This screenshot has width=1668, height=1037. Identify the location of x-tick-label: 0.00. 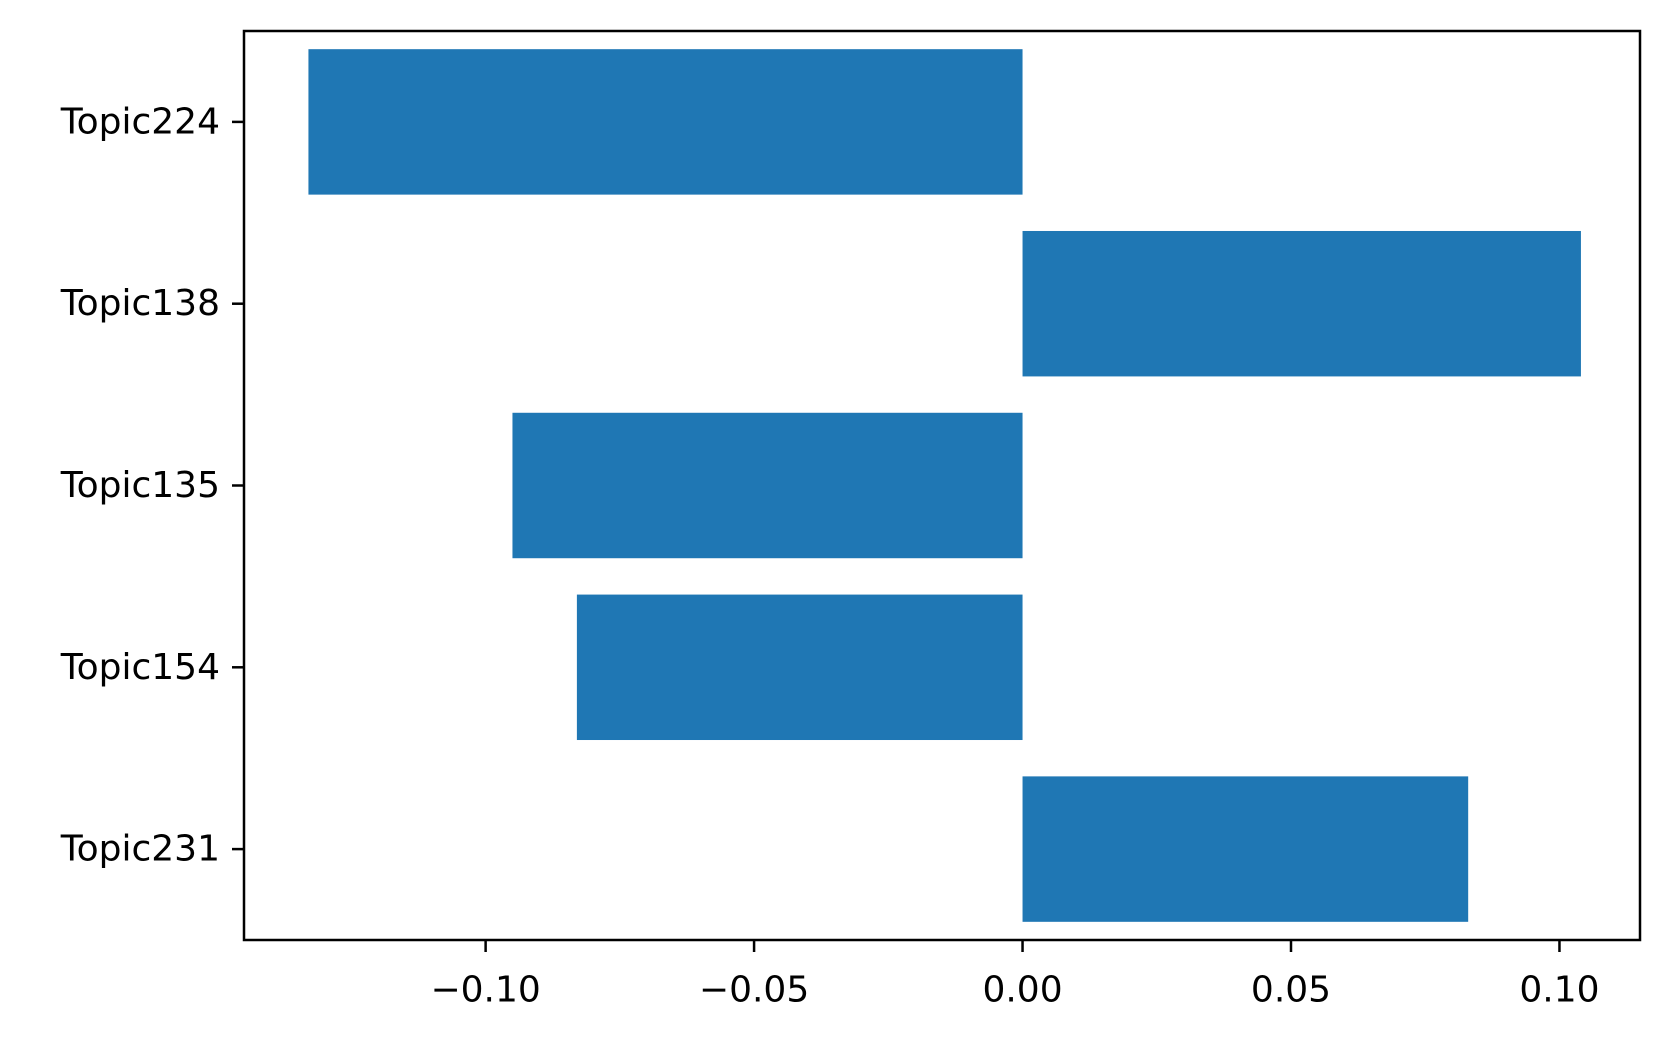
(1022, 990).